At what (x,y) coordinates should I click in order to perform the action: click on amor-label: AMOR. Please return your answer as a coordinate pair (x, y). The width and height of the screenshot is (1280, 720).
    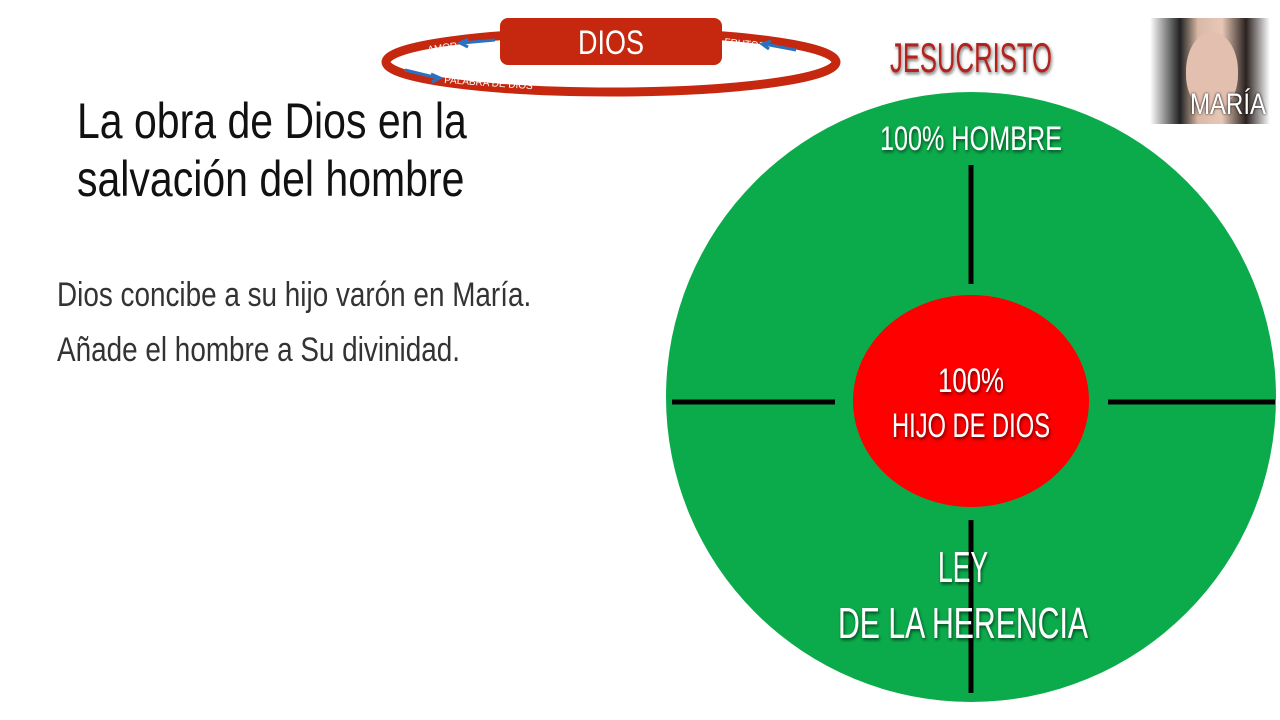
    Looking at the image, I should click on (442, 48).